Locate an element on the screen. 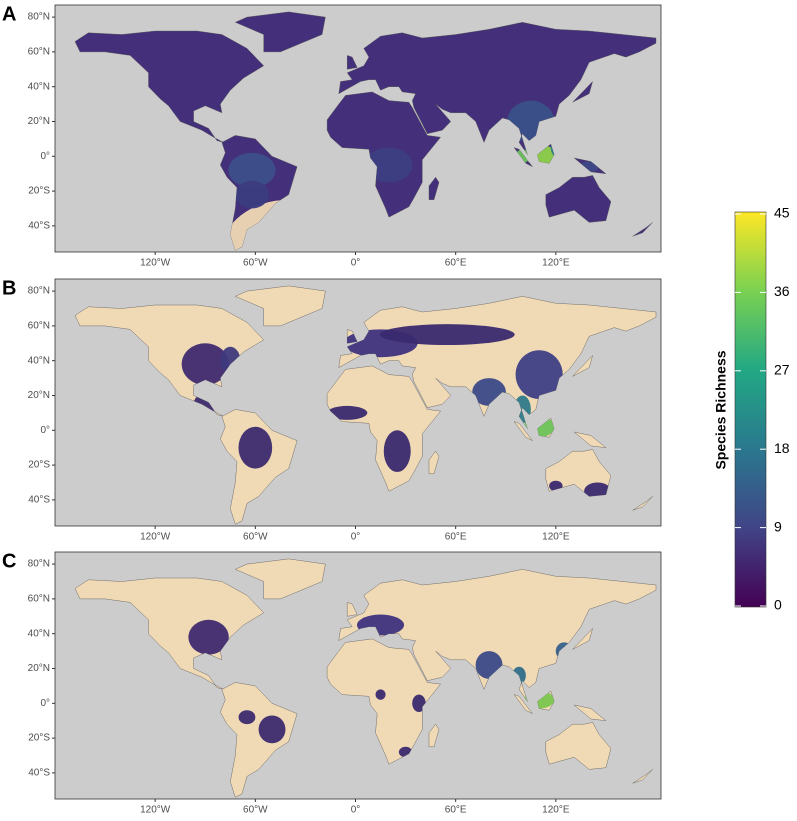  overlay-group is located at coordinates (396, 412).